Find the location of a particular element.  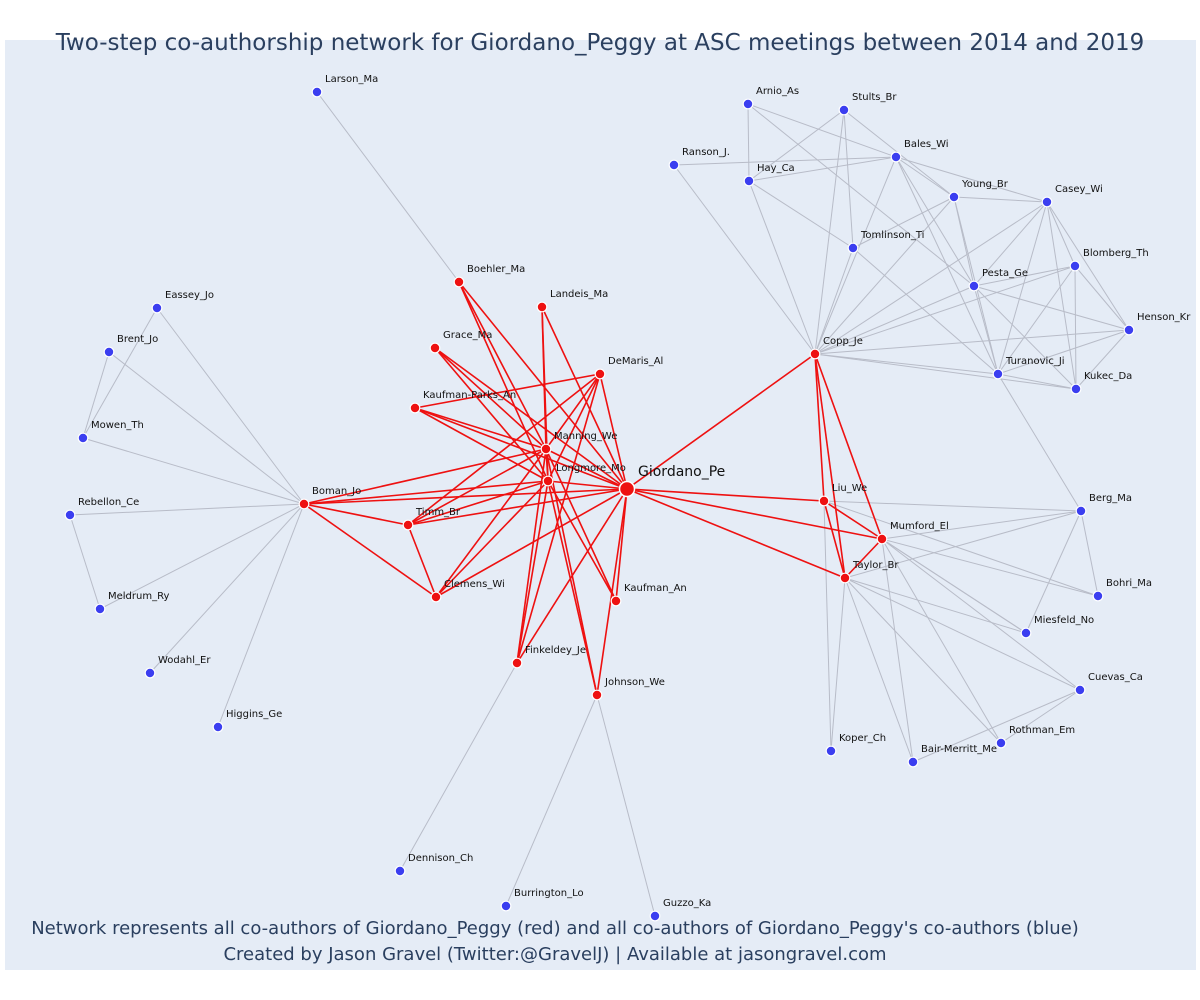

first-step-edge-longmore-mo-johnson-we is located at coordinates (572, 588).